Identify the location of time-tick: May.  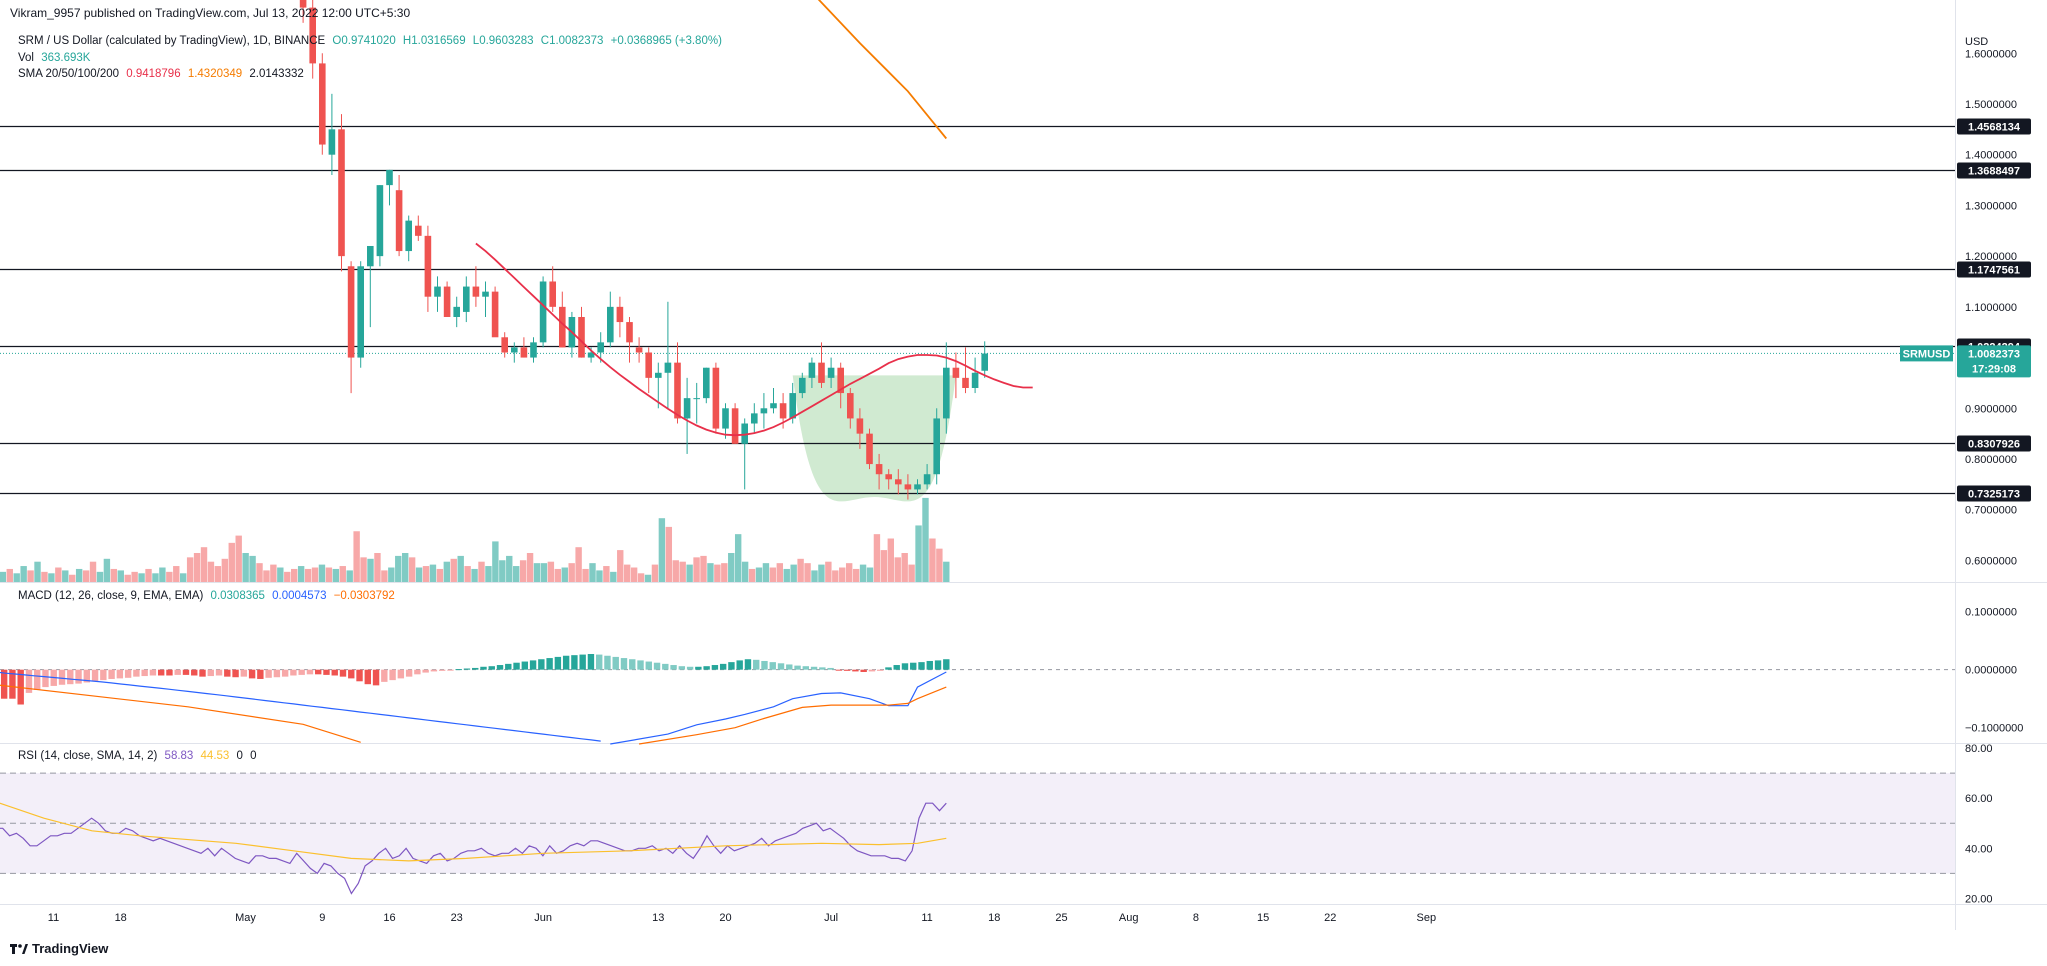
(245, 918).